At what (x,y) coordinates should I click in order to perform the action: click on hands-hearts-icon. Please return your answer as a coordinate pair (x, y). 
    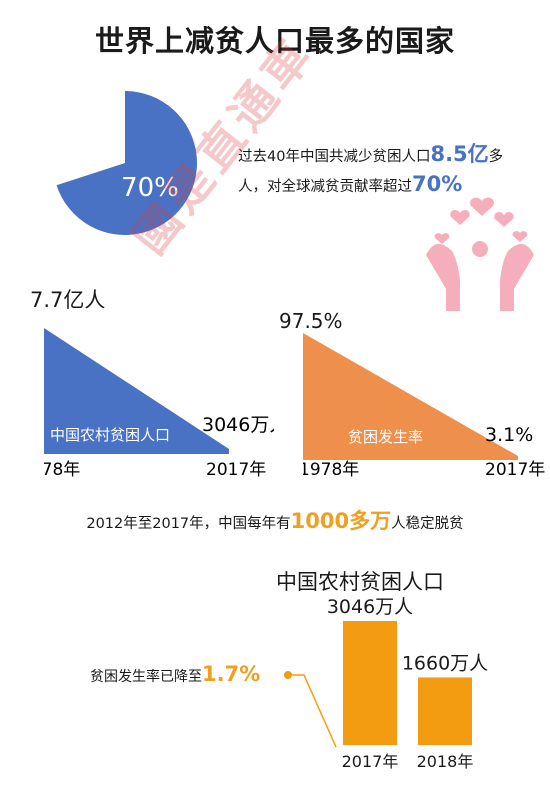
    Looking at the image, I should click on (480, 254).